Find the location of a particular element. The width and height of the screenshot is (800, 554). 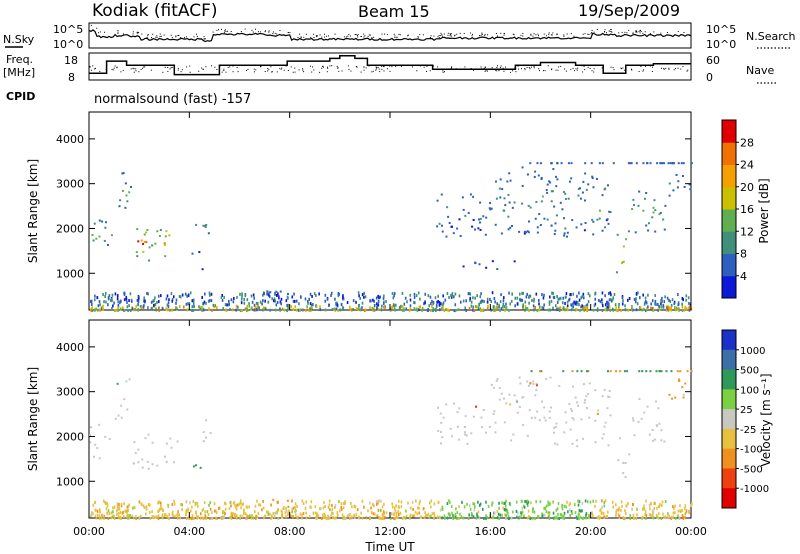

velocity-cbar-tick-label: 100 is located at coordinates (749, 390).